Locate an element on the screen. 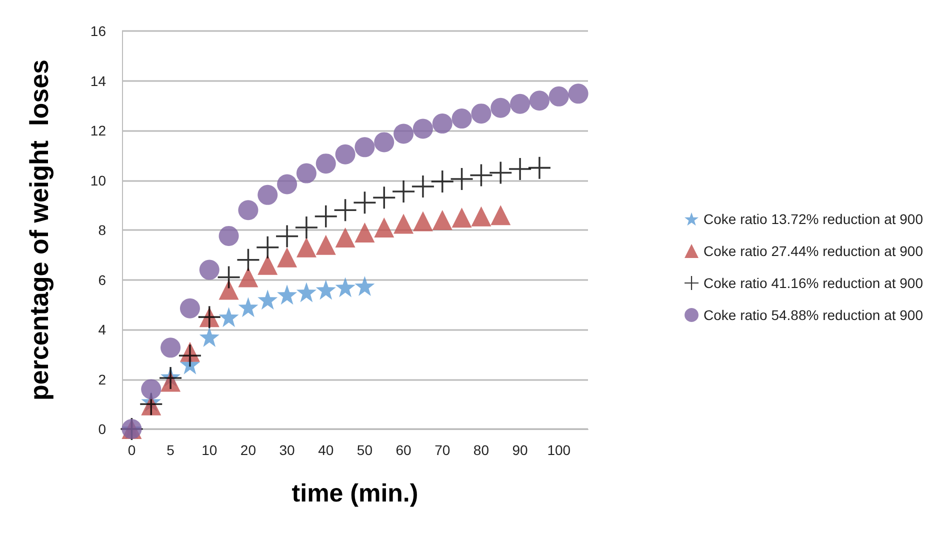 This screenshot has height=534, width=928. y-tick-label: 12 is located at coordinates (98, 130).